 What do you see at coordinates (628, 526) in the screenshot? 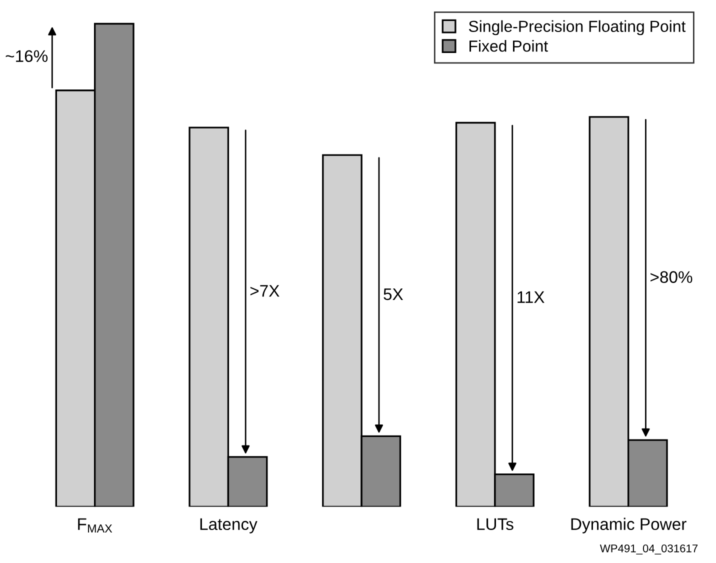
I see `x-tick-label: Dynamic Power` at bounding box center [628, 526].